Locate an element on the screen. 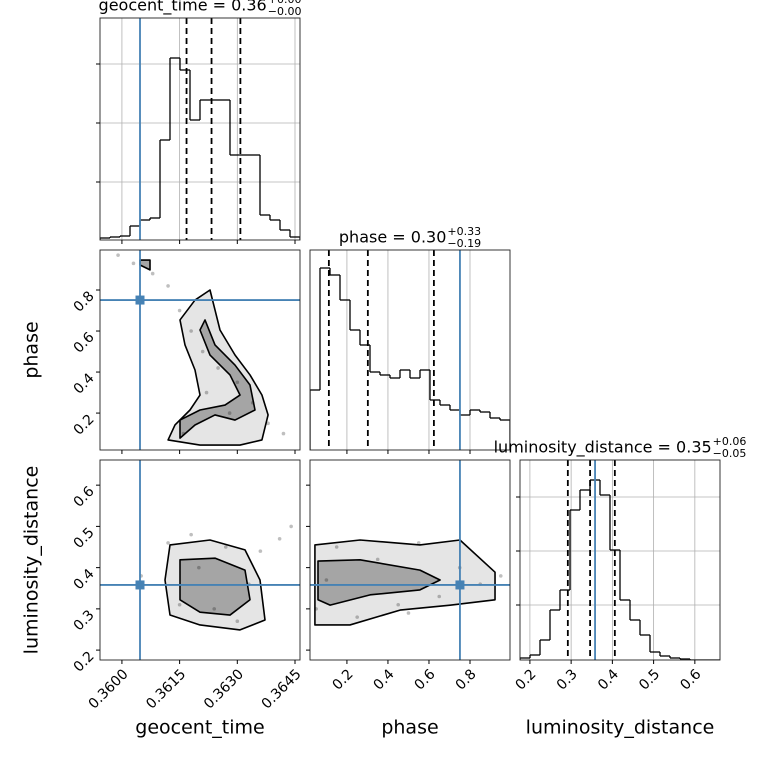 Image resolution: width=760 pixels, height=760 pixels. title-upper: +0.33 is located at coordinates (464, 231).